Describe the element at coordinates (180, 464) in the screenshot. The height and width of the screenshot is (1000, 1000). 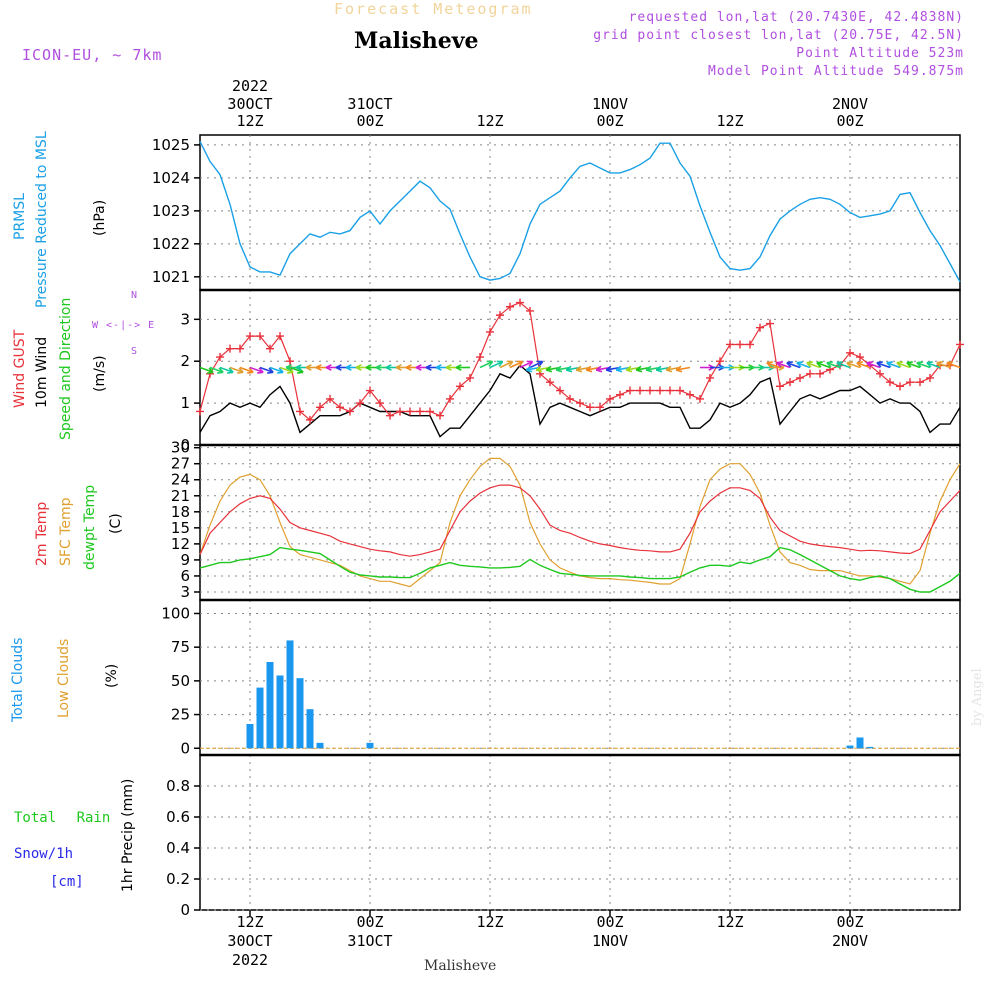
I see `y-tick-label: 27` at that location.